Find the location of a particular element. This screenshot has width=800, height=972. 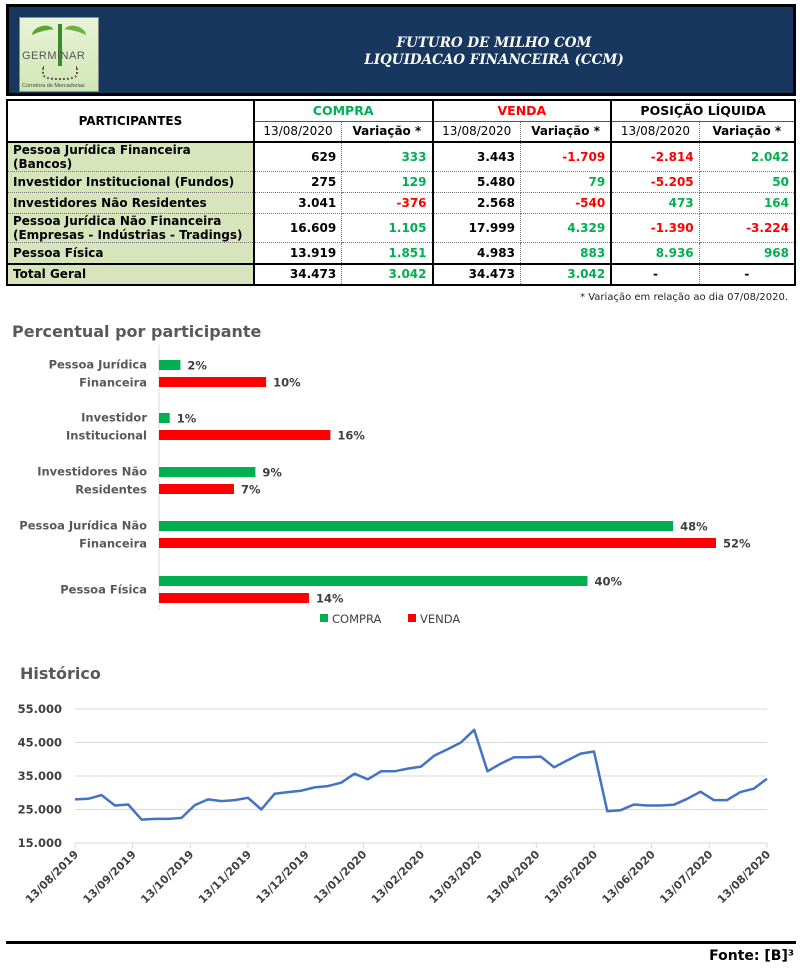

x-tick-label: 13/04/2020 is located at coordinates (513, 877).